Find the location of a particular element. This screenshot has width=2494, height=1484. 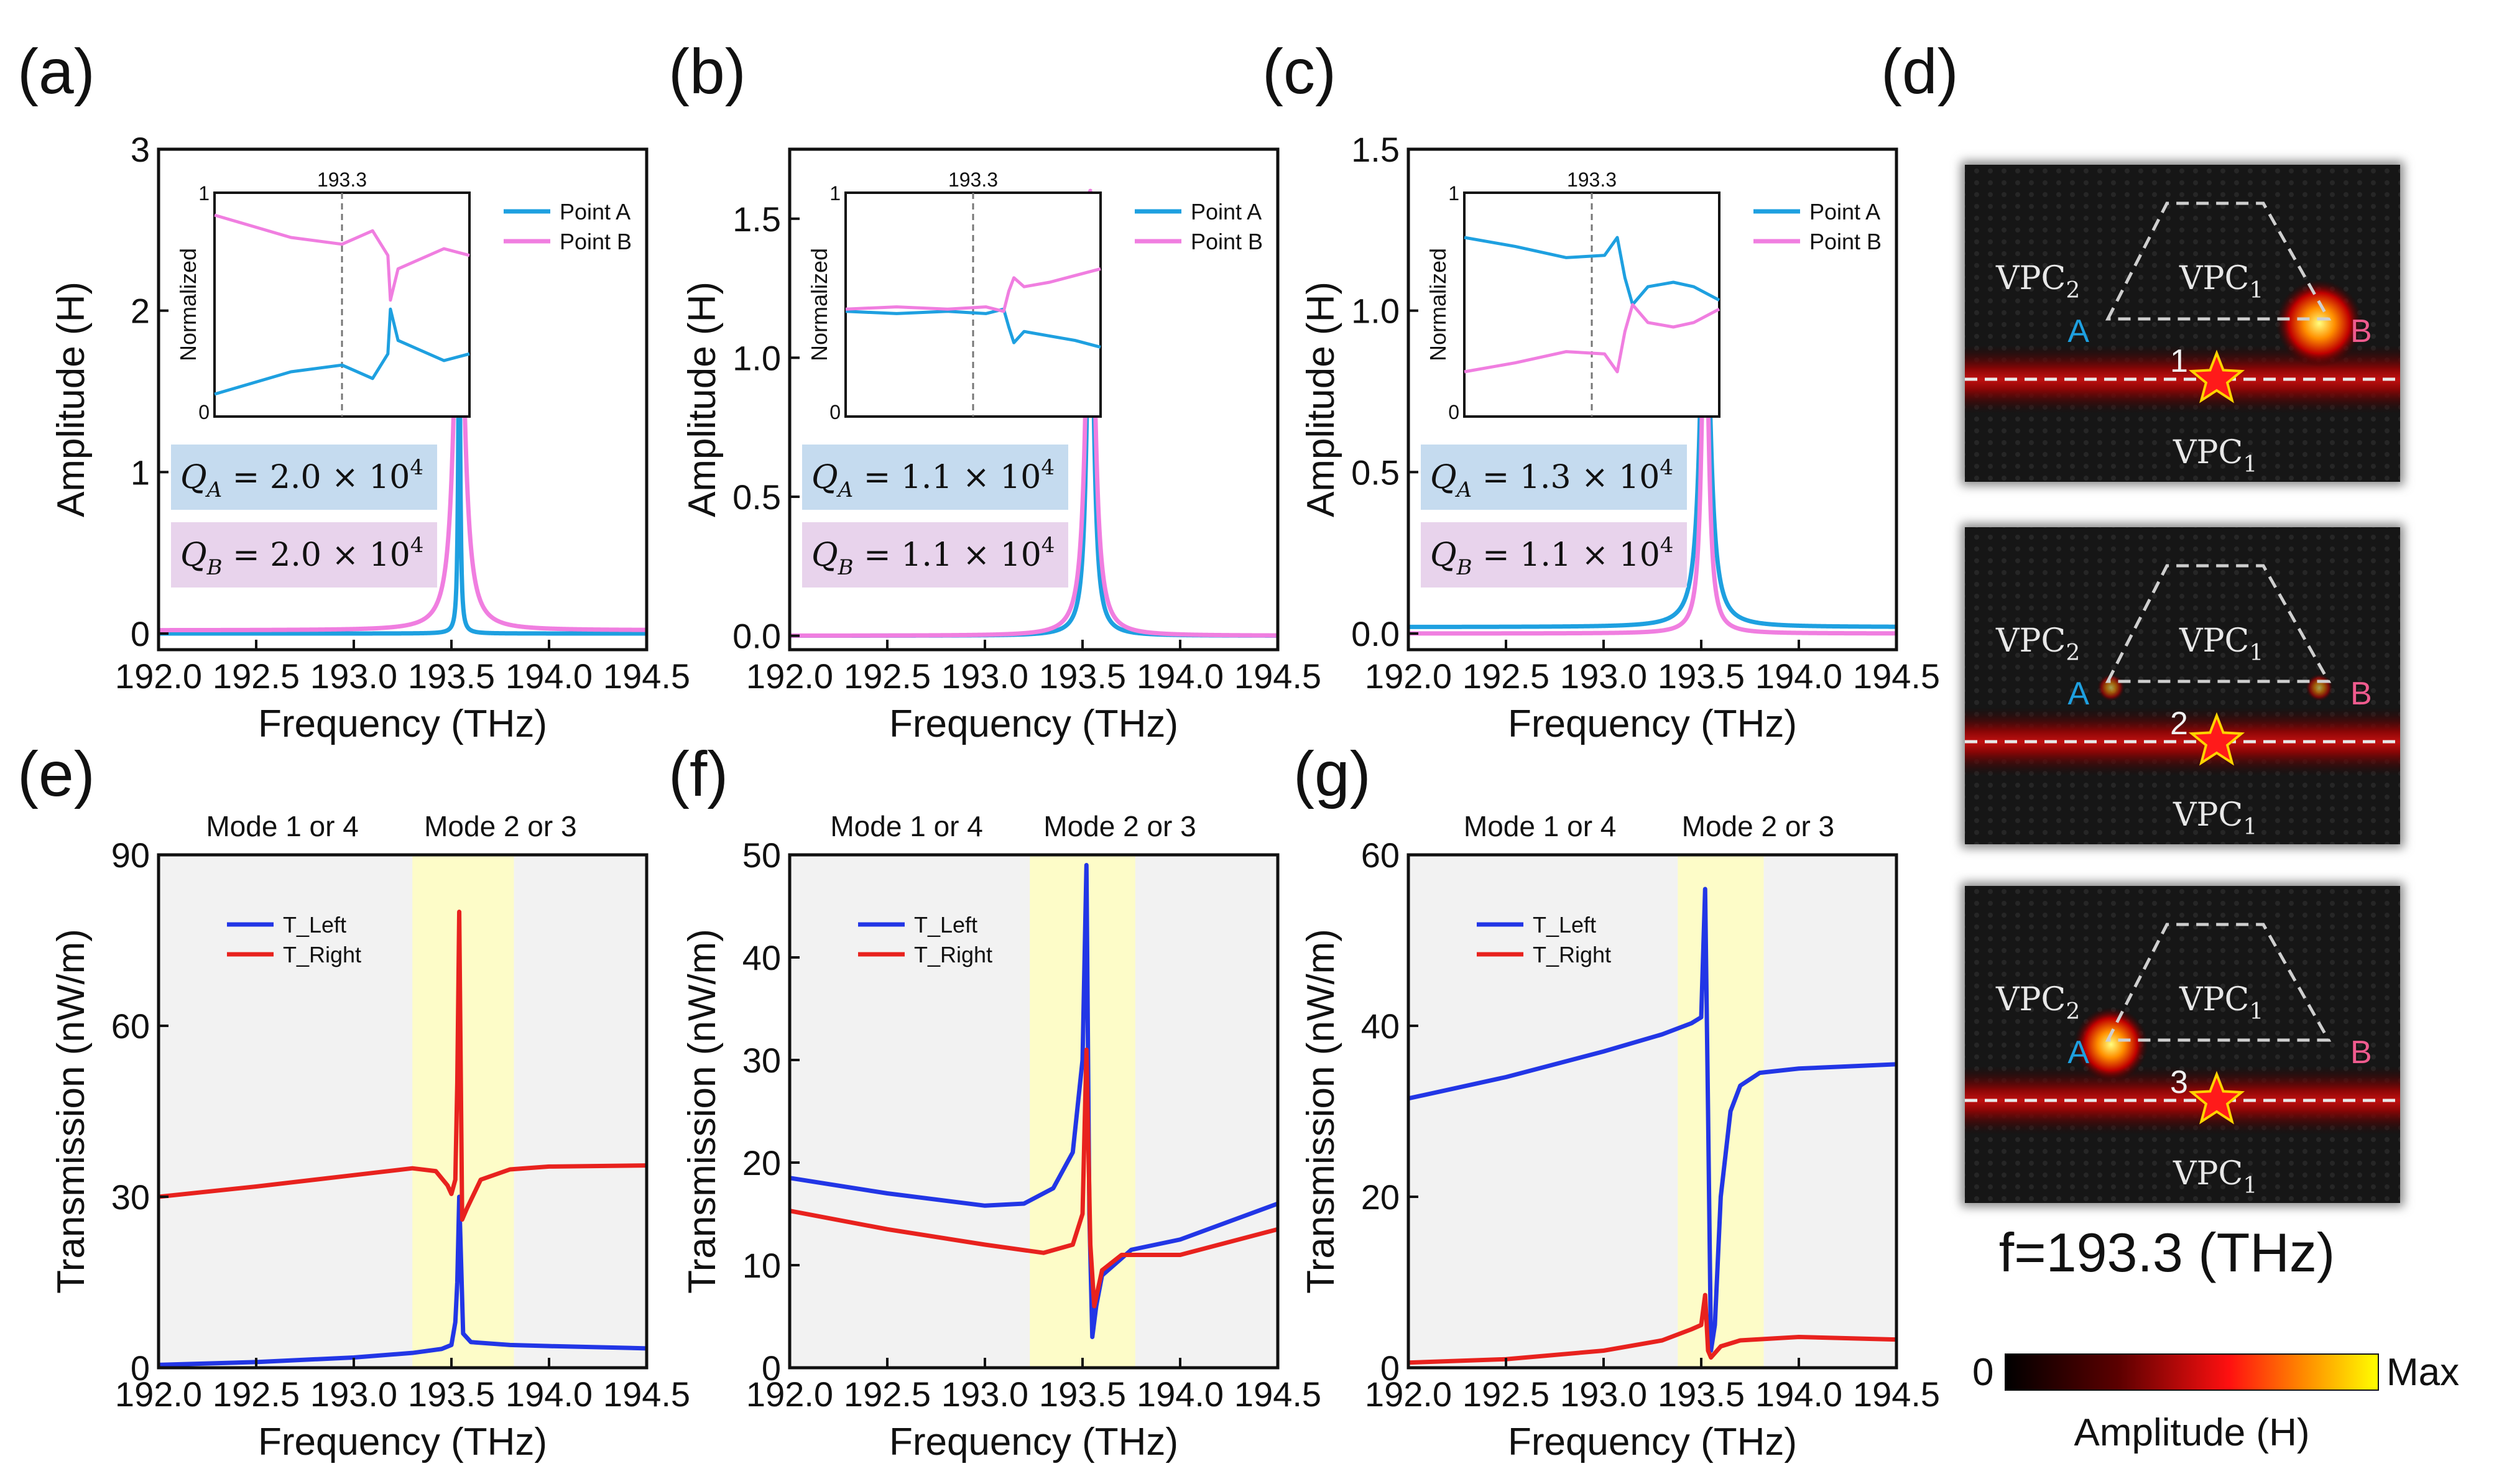

hotspot-a-faint is located at coordinates (2111, 687).